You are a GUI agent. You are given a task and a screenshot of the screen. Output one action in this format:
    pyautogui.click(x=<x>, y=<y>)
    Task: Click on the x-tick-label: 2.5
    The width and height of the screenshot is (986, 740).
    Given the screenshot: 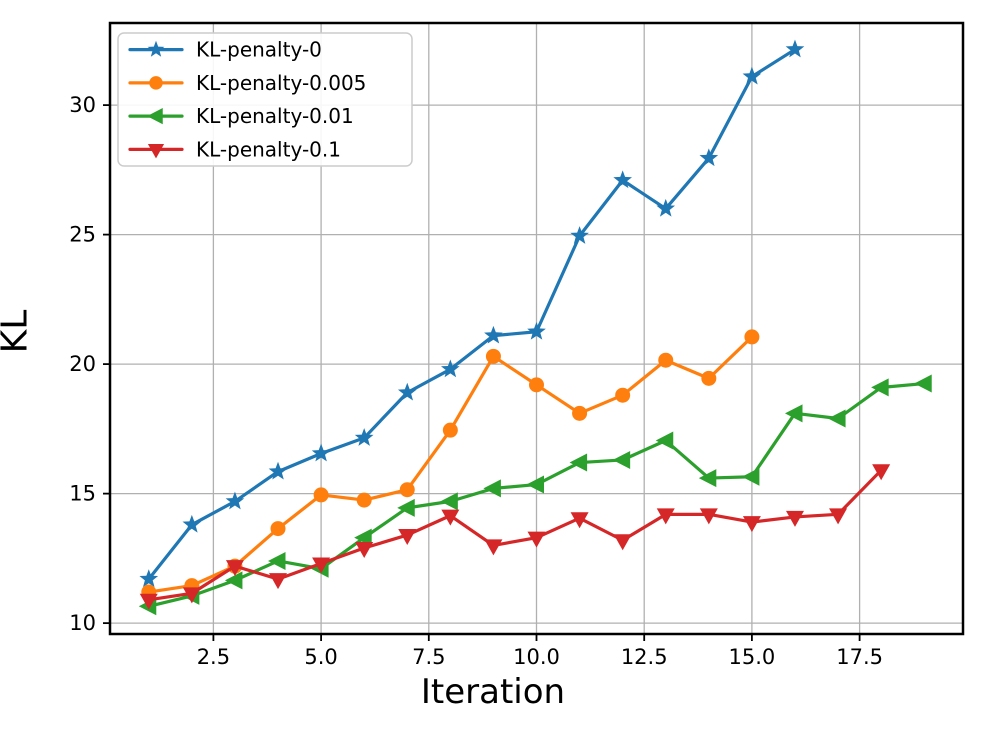 What is the action you would take?
    pyautogui.click(x=213, y=657)
    